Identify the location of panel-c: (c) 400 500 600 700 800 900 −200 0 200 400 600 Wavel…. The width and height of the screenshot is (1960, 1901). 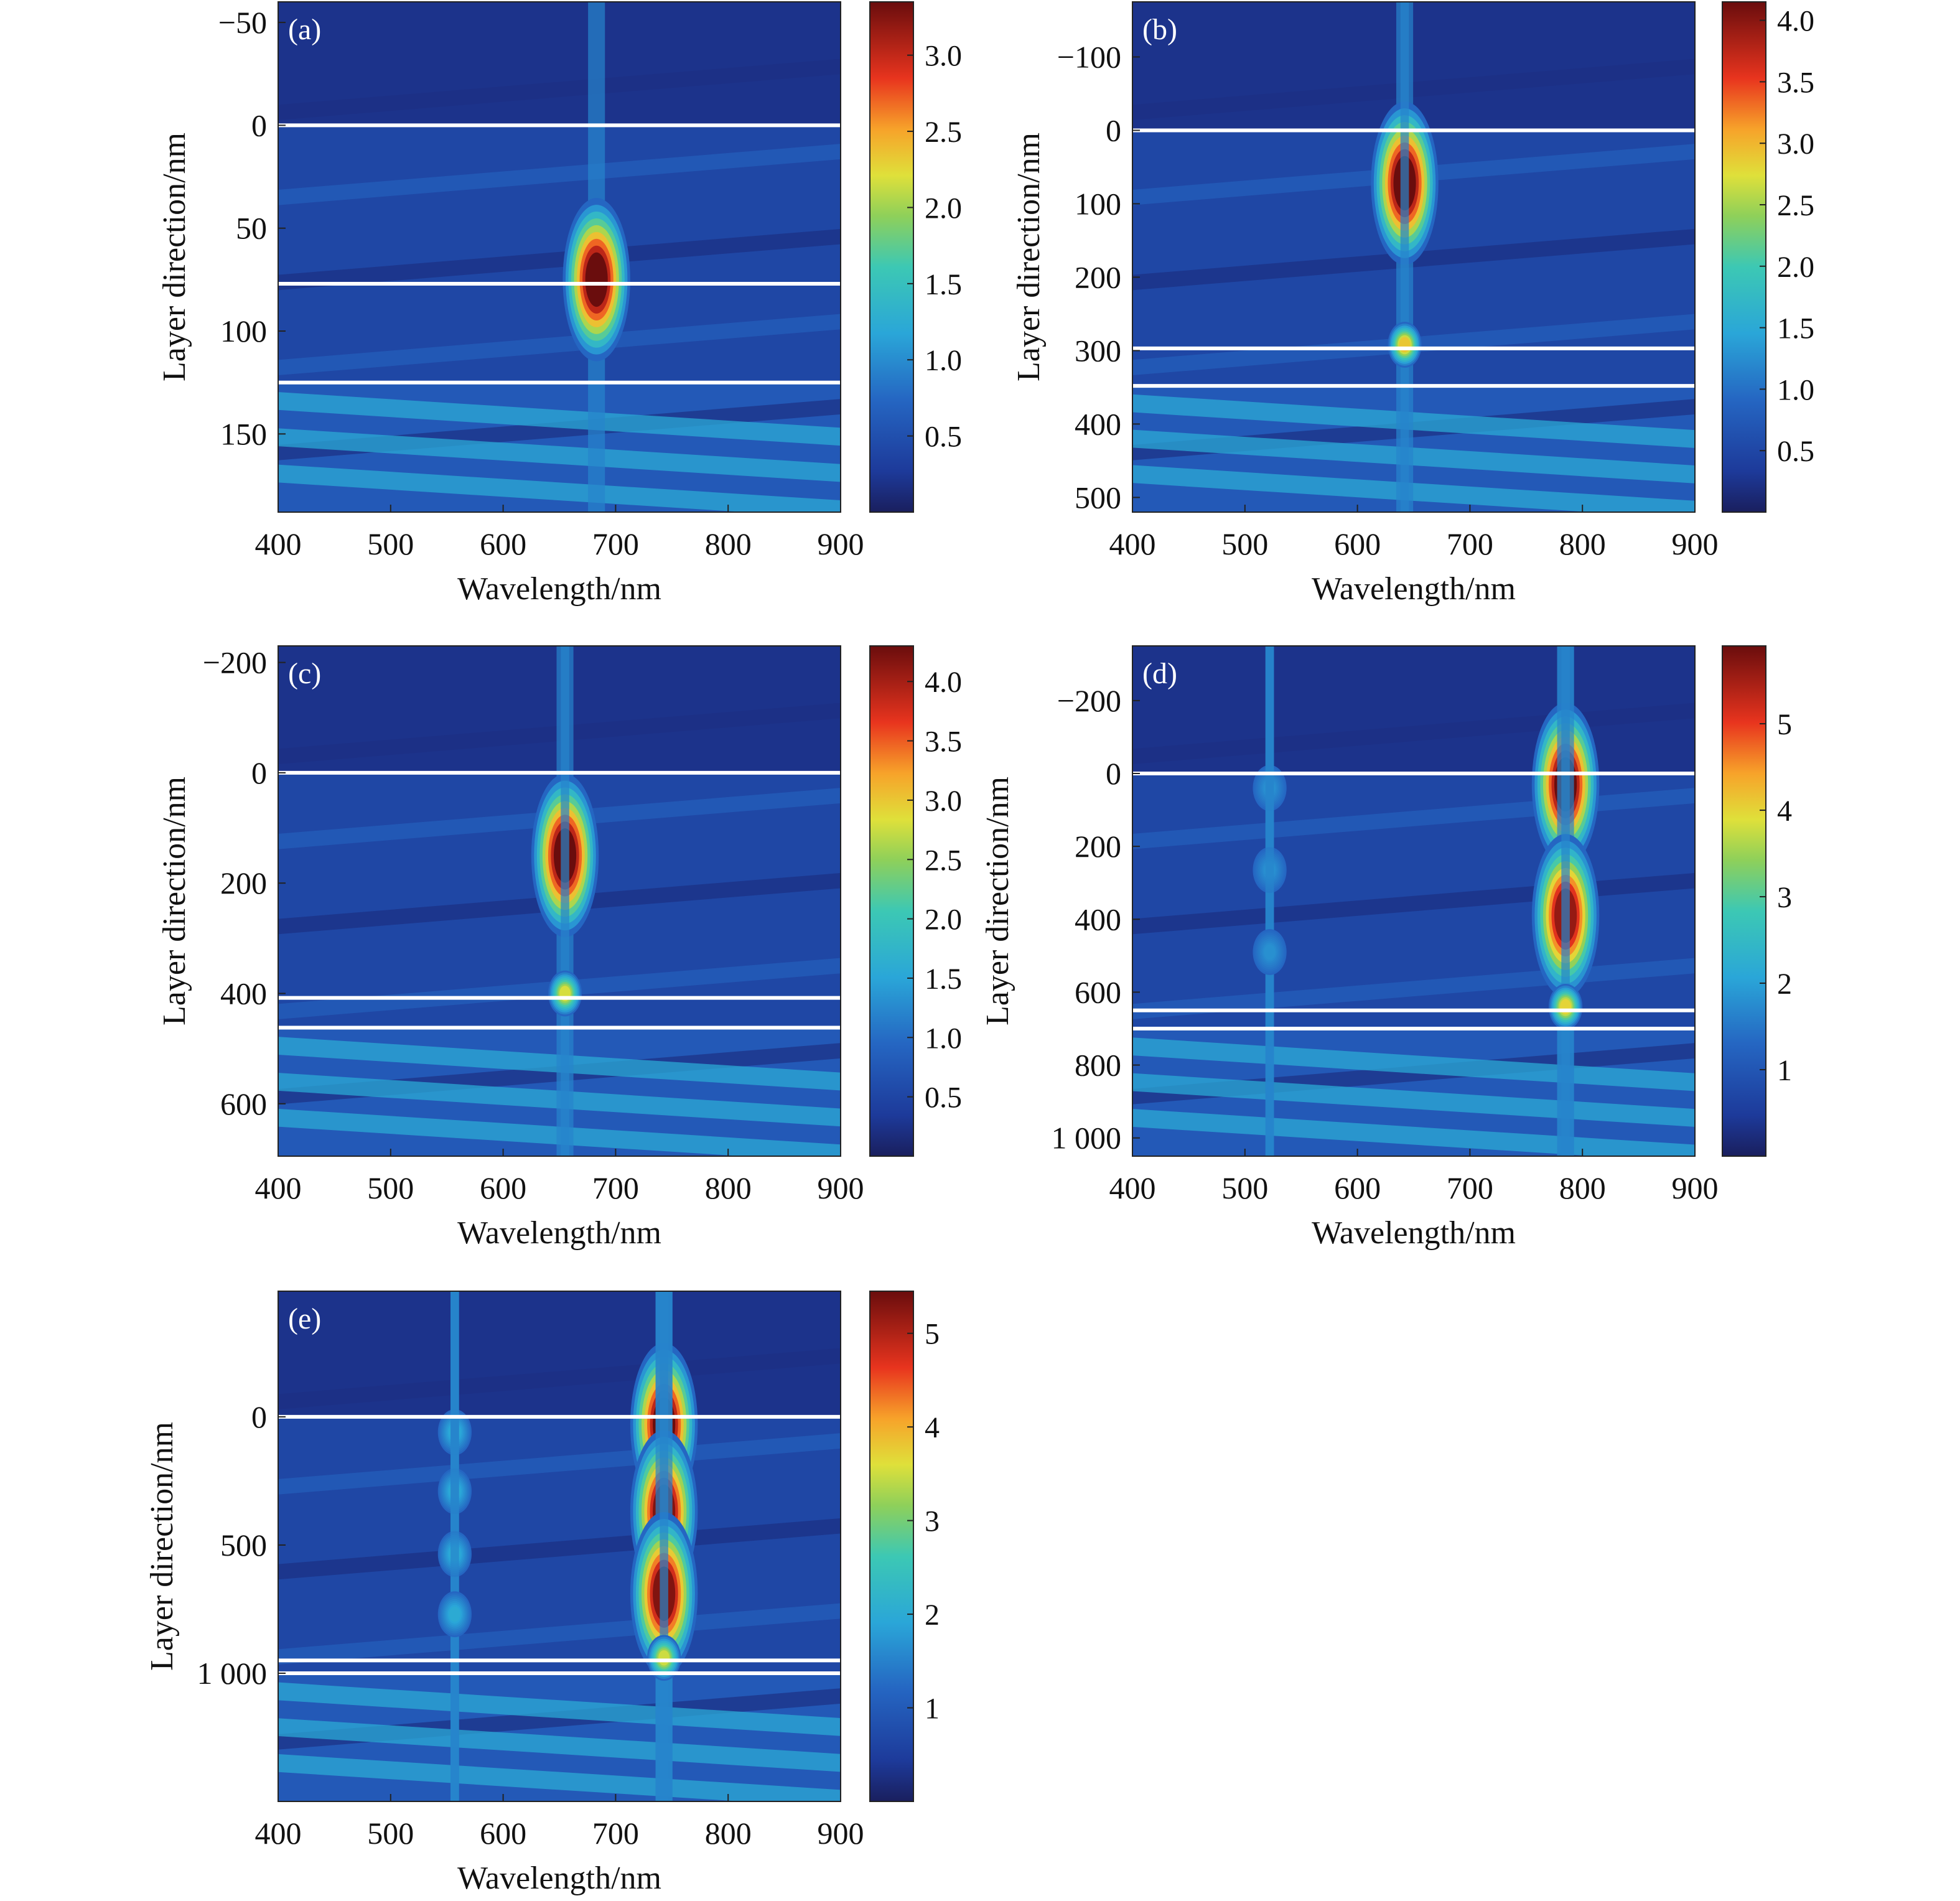
(559, 948).